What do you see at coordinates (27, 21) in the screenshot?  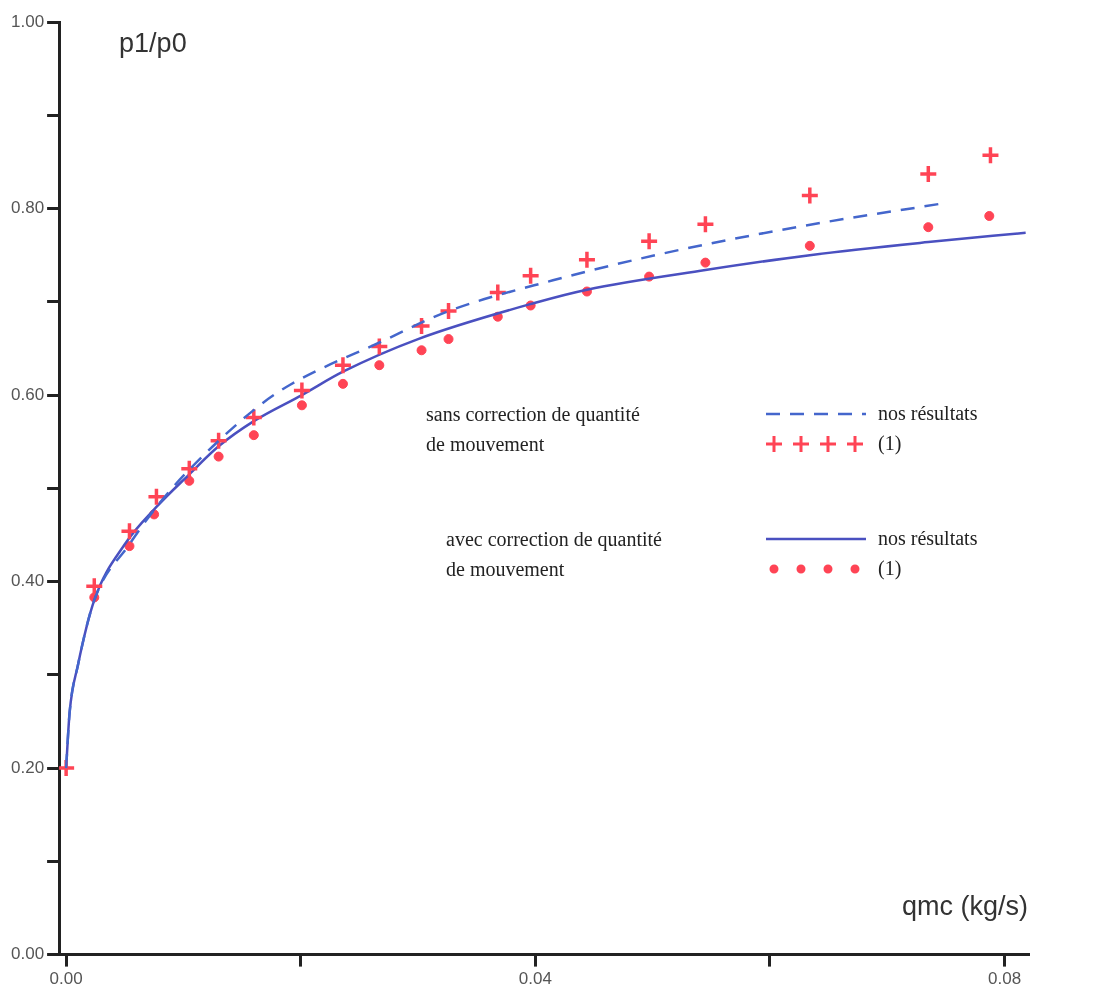 I see `y-tick-label: 1.00` at bounding box center [27, 21].